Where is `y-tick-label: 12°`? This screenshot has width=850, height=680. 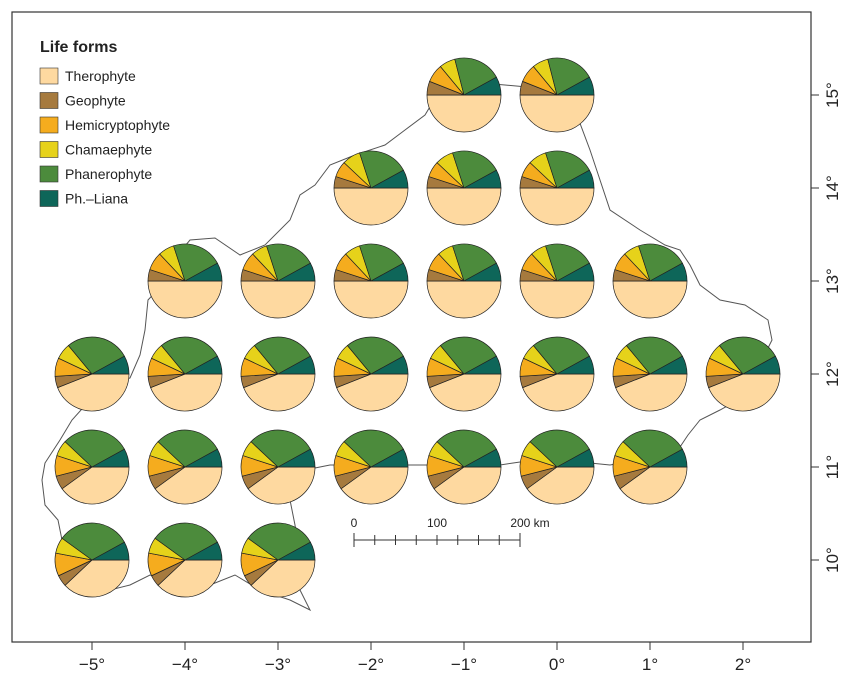
y-tick-label: 12° is located at coordinates (832, 374).